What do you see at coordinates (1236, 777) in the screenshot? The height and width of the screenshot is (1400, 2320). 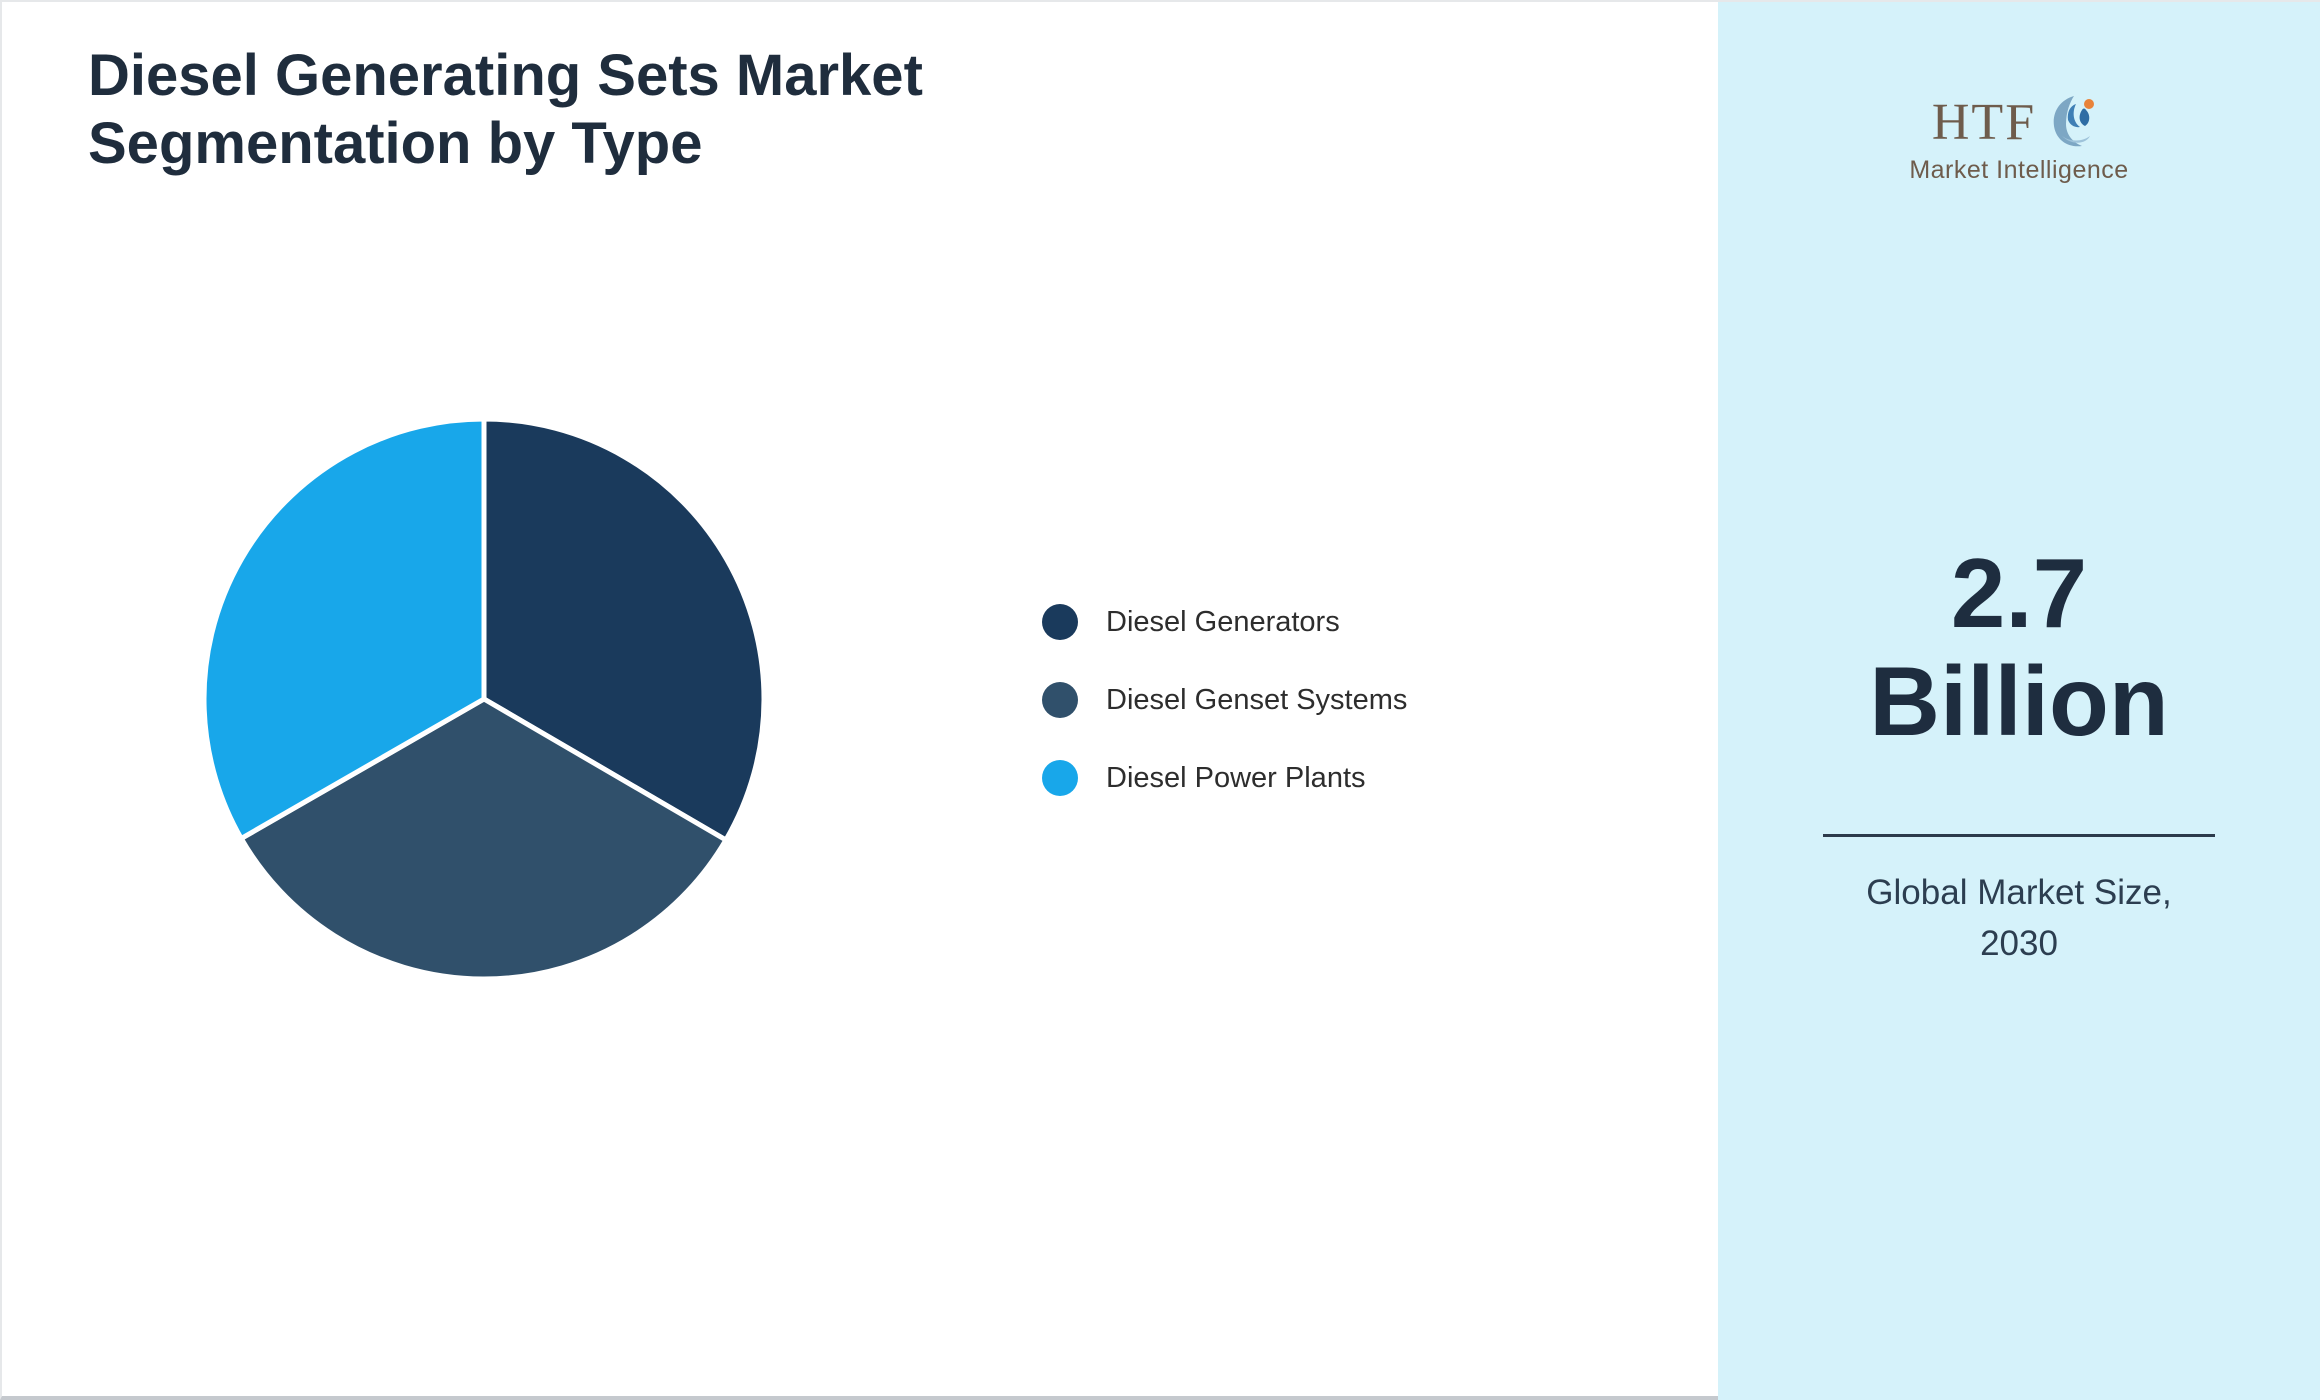 I see `legend-label: Diesel Power Plants` at bounding box center [1236, 777].